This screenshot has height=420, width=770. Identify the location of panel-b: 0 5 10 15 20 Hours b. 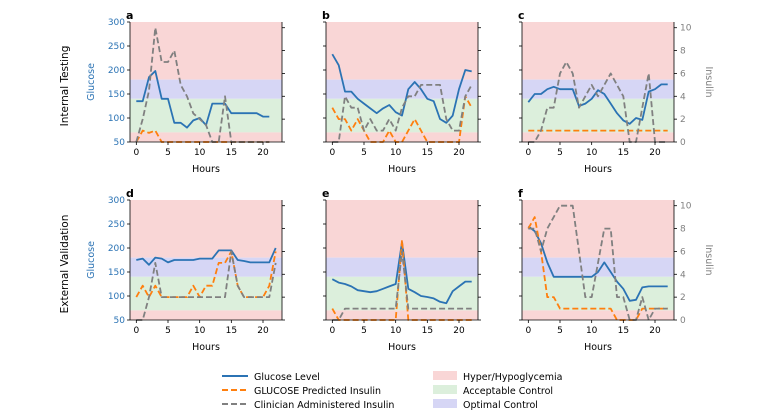
(401, 92).